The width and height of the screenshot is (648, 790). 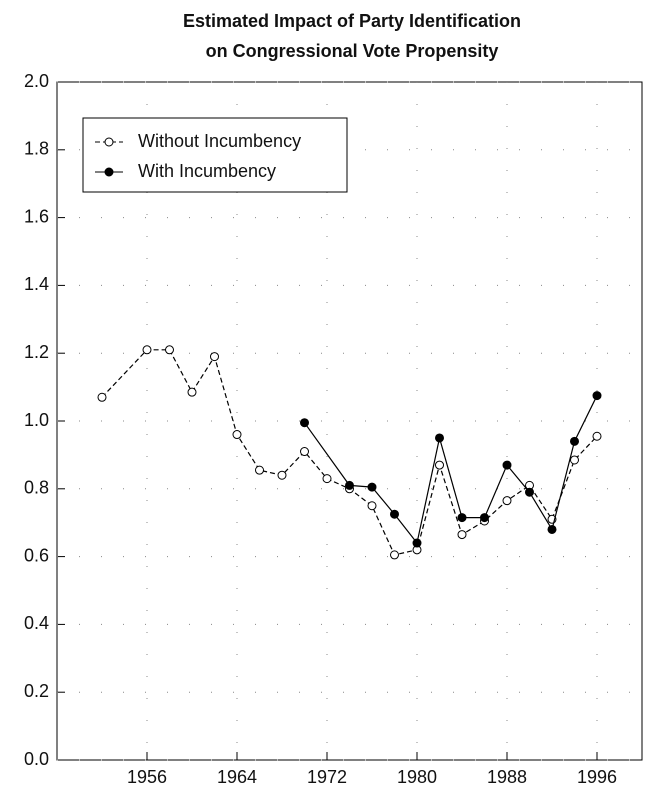 I want to click on legend-box, so click(x=215, y=155).